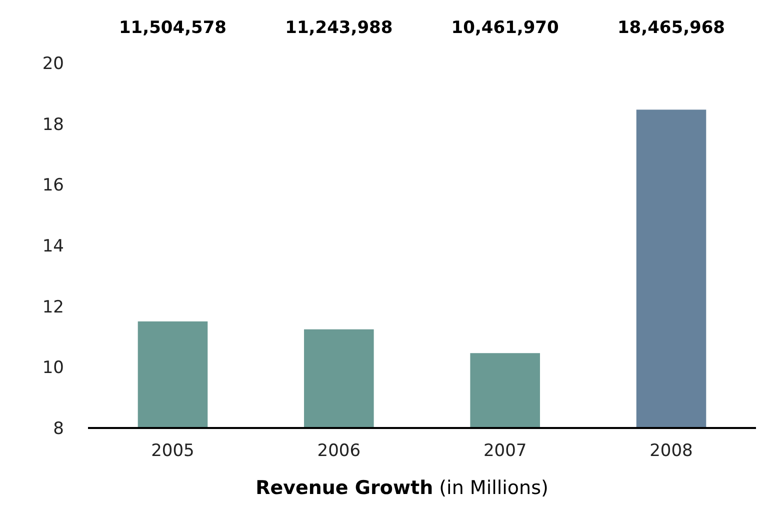 This screenshot has width=778, height=512. I want to click on y-tick-label: 8, so click(58, 428).